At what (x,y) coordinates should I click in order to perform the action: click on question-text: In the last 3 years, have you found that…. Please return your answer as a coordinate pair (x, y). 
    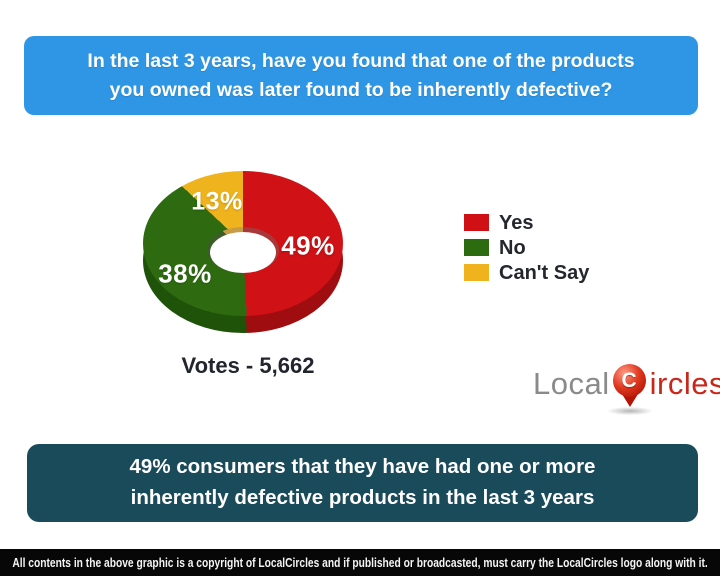
    Looking at the image, I should click on (361, 75).